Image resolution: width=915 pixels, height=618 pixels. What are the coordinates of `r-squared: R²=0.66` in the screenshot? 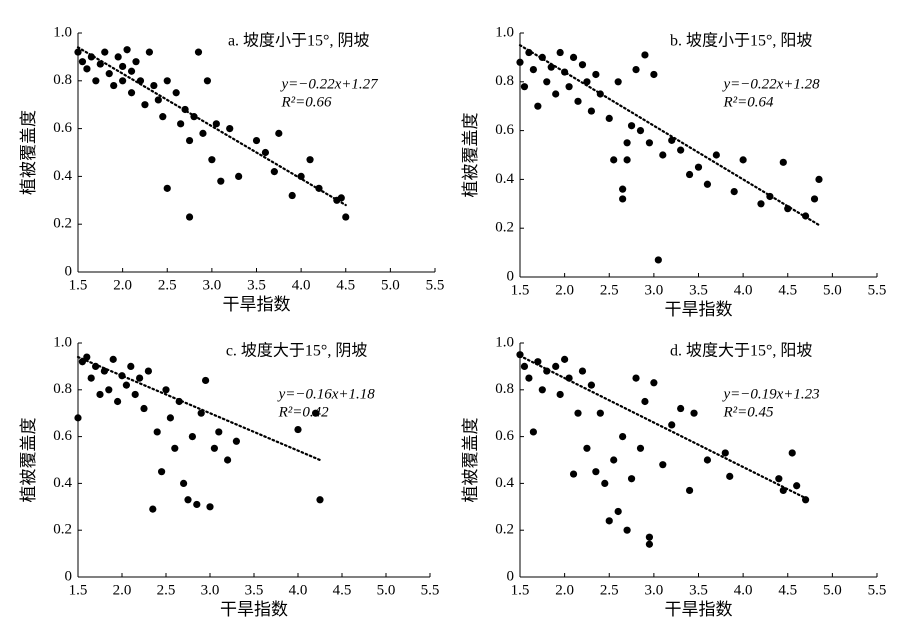 It's located at (306, 102).